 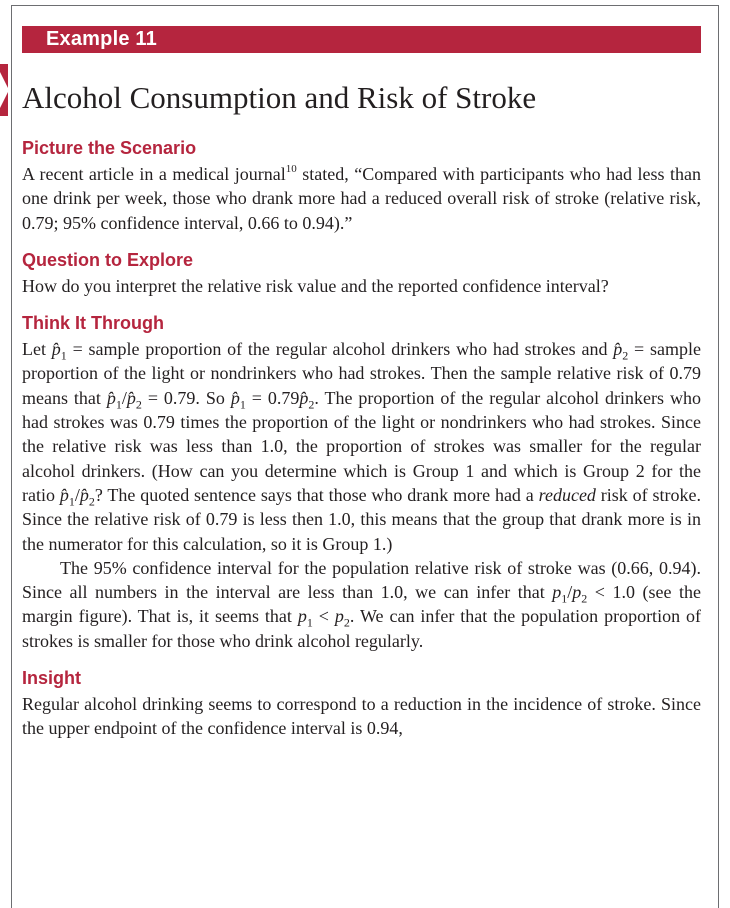 I want to click on example-title: Alcohol Consumption and Risk of Stroke, so click(x=279, y=97).